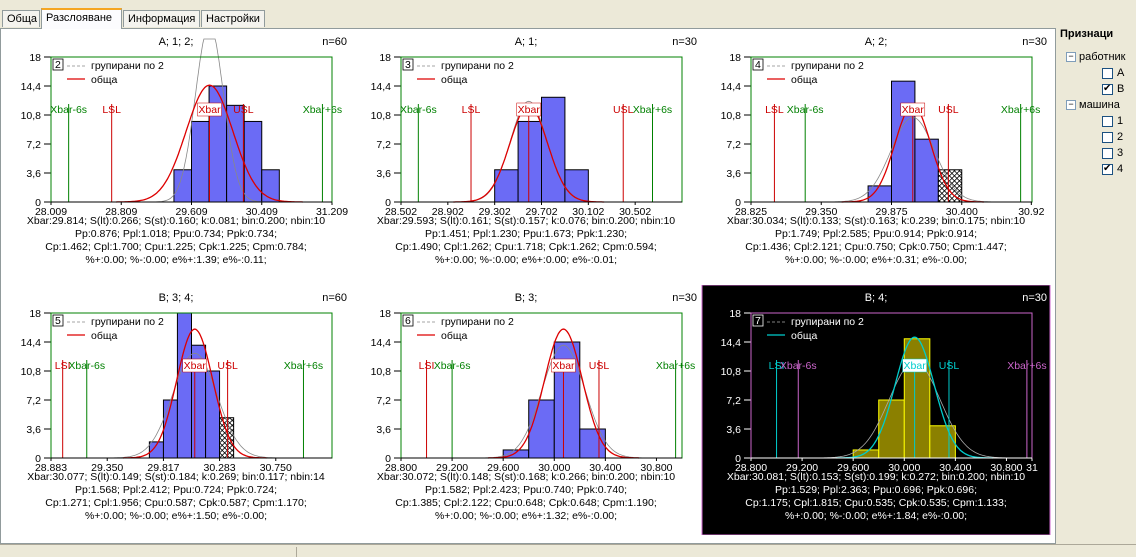  Describe the element at coordinates (503, 468) in the screenshot. I see `x-tick-label: 29.600` at that location.